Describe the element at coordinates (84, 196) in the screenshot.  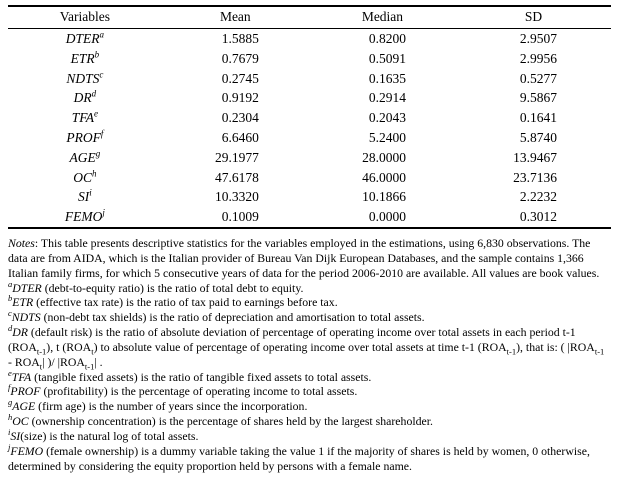
I see `variable-cell: SIi` at that location.